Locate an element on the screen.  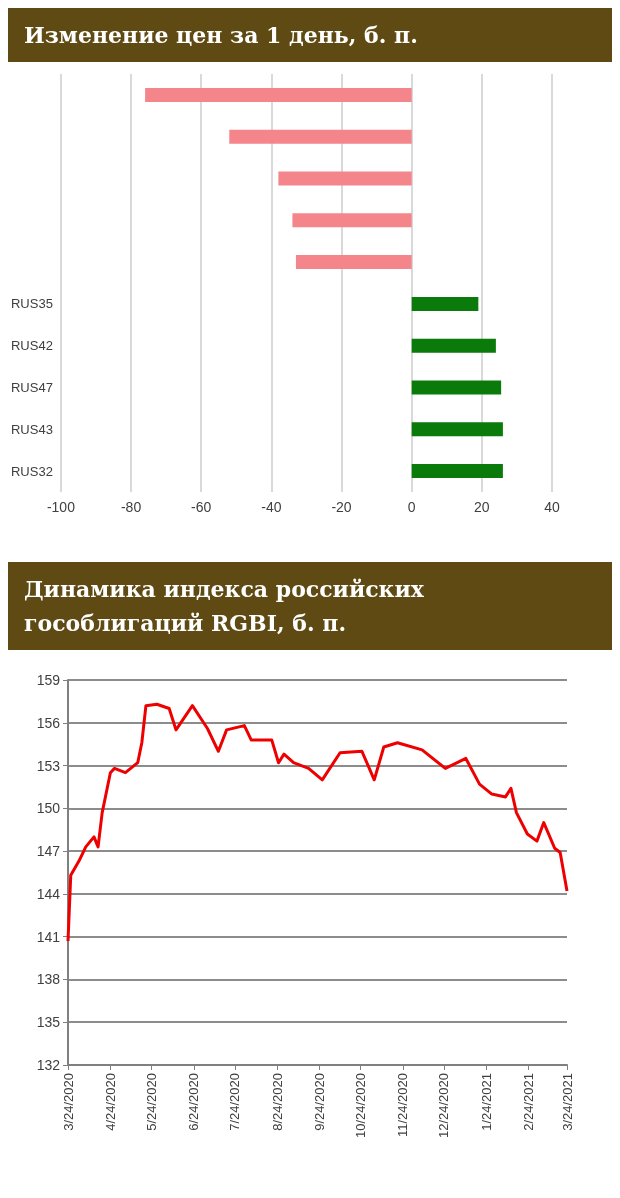
y-tick-label: 147 is located at coordinates (48, 851).